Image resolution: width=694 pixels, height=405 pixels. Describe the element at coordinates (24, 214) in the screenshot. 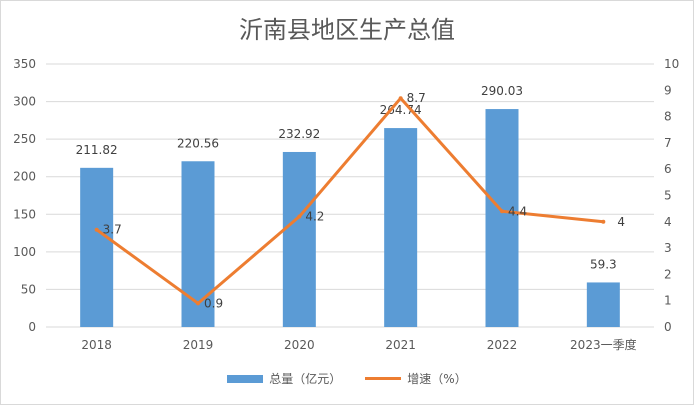

I see `y-left-tick-label: 150` at that location.